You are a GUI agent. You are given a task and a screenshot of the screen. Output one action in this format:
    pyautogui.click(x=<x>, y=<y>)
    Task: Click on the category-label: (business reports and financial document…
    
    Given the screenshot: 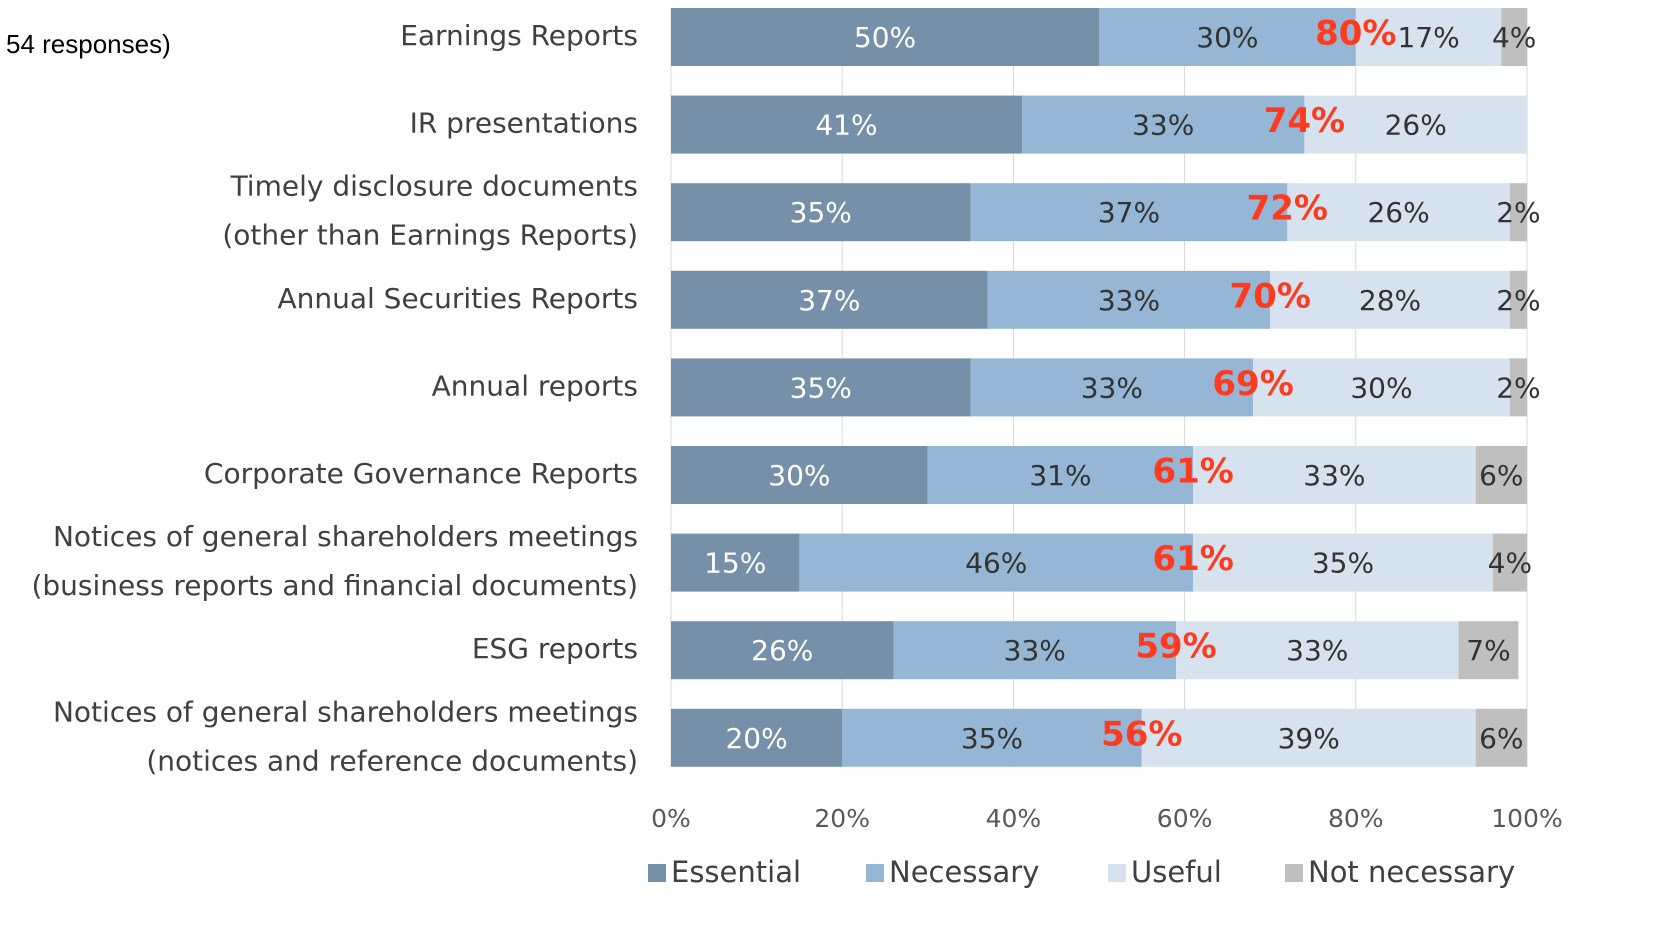 What is the action you would take?
    pyautogui.click(x=334, y=585)
    